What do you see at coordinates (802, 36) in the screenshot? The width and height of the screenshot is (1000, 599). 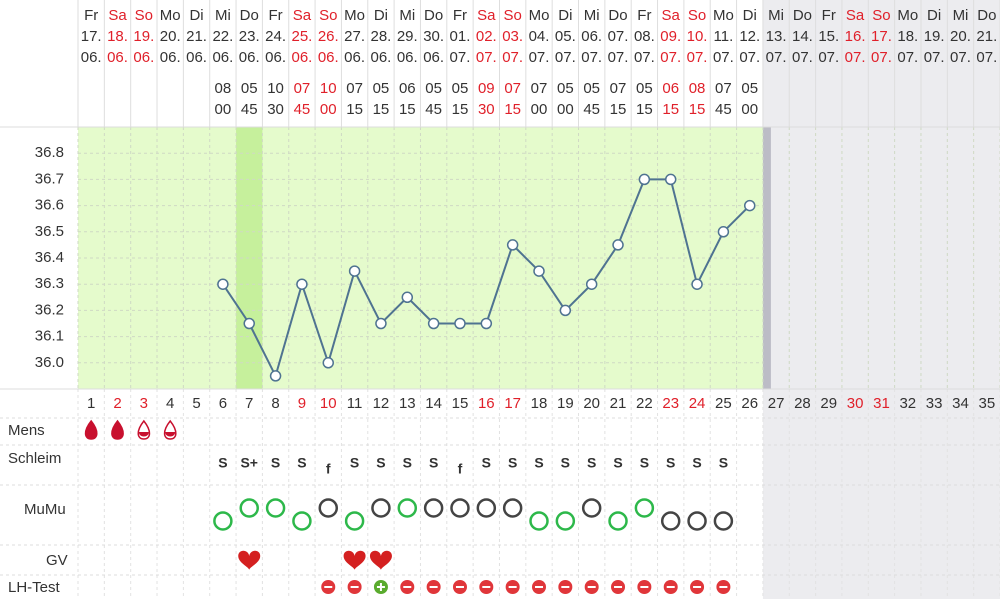 I see `date-day: 14.` at bounding box center [802, 36].